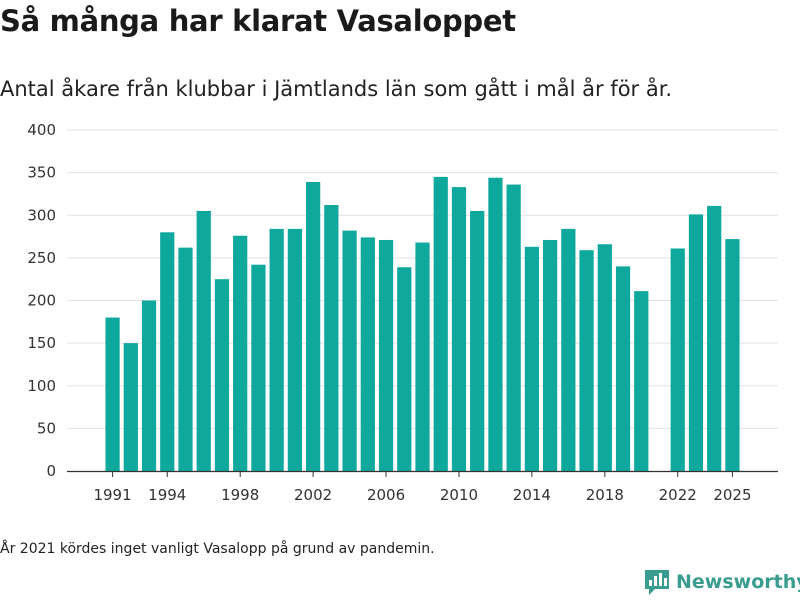  Describe the element at coordinates (349, 350) in the screenshot. I see `bar-2004` at that location.